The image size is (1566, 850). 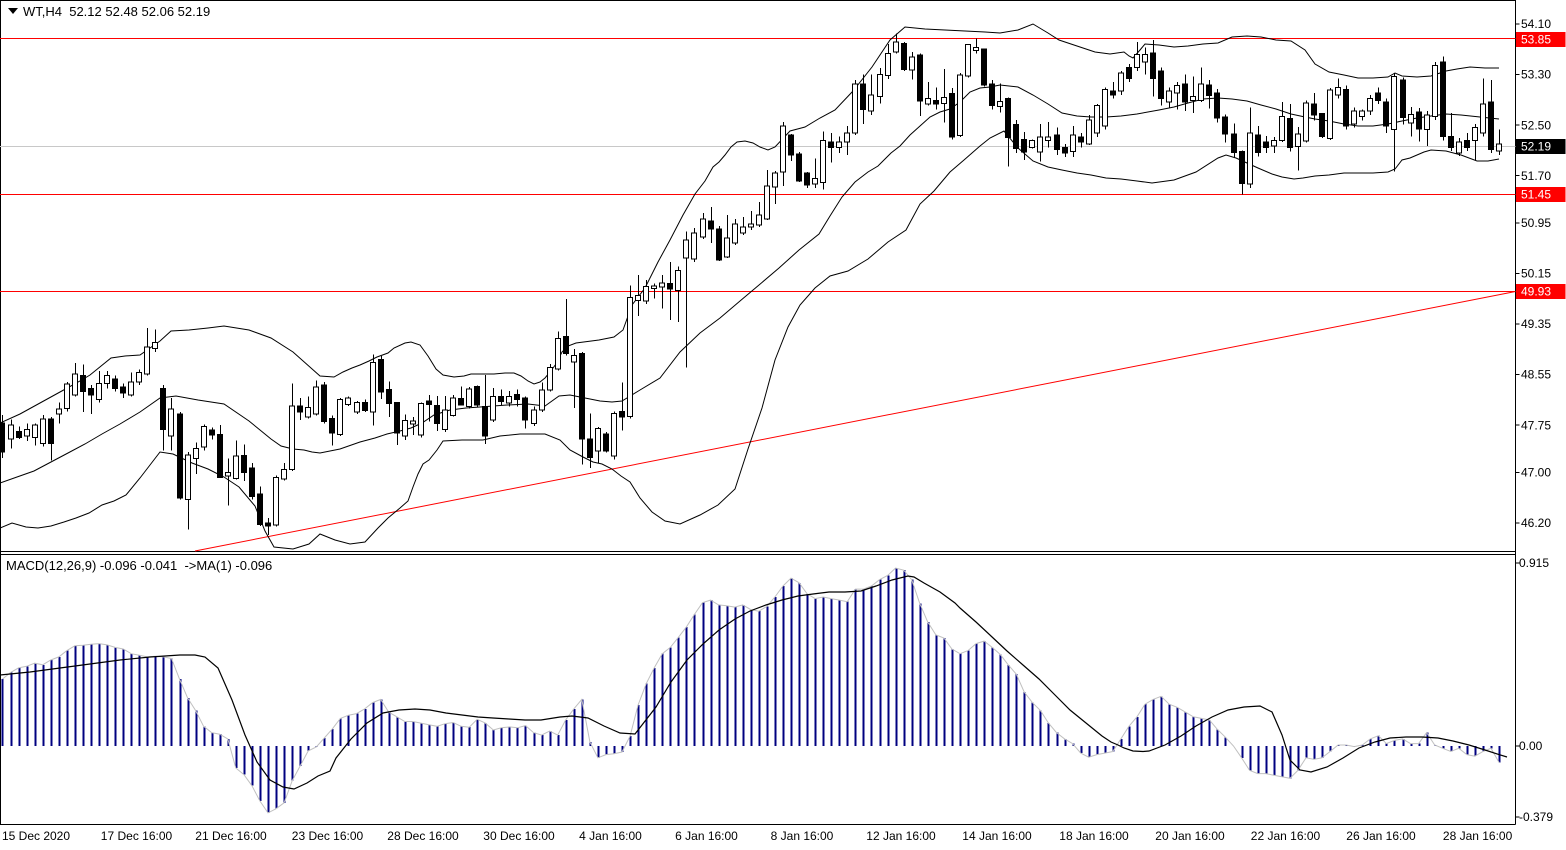 What do you see at coordinates (1534, 563) in the screenshot?
I see `svg-text: 0.915` at bounding box center [1534, 563].